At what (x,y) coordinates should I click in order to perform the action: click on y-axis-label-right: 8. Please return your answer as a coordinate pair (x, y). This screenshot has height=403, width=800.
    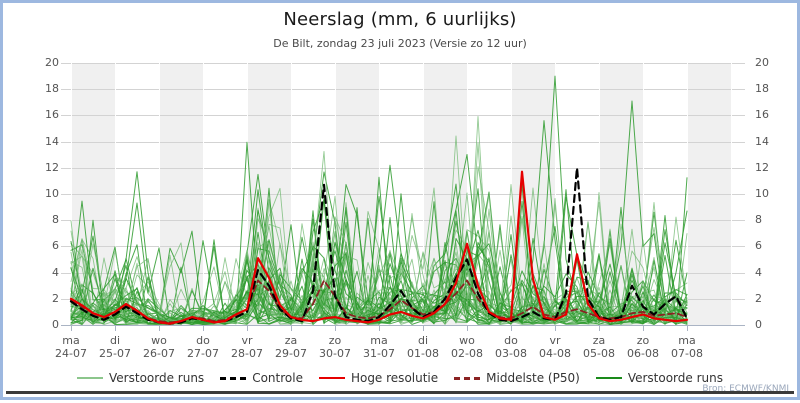
    Looking at the image, I should click on (758, 220).